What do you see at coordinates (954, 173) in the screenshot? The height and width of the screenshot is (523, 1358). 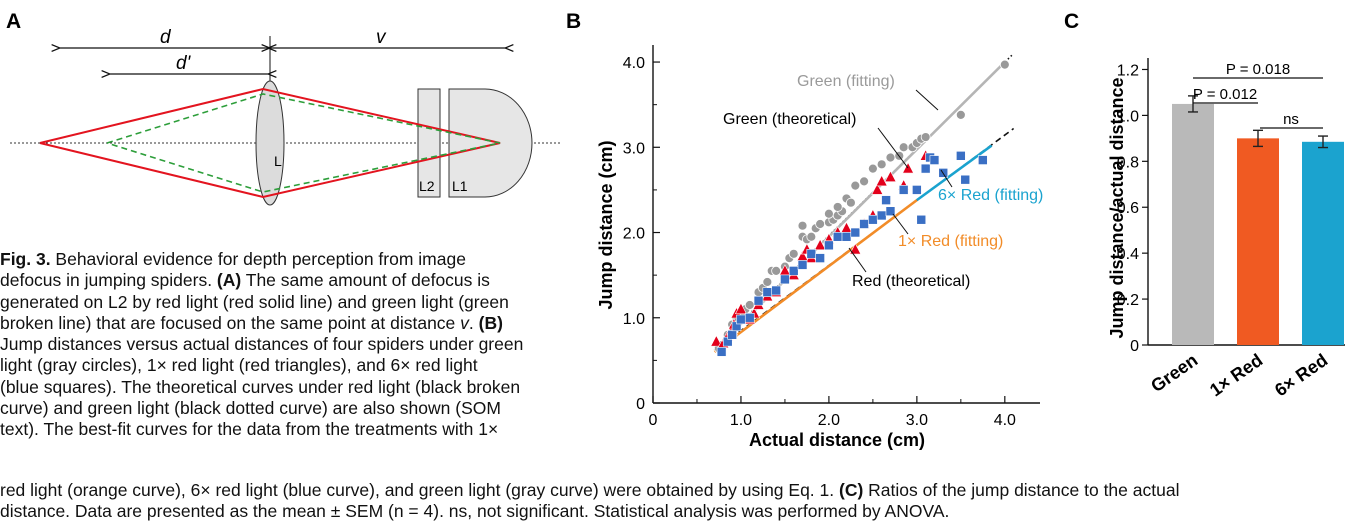 I see `6x-red-fitting-line` at bounding box center [954, 173].